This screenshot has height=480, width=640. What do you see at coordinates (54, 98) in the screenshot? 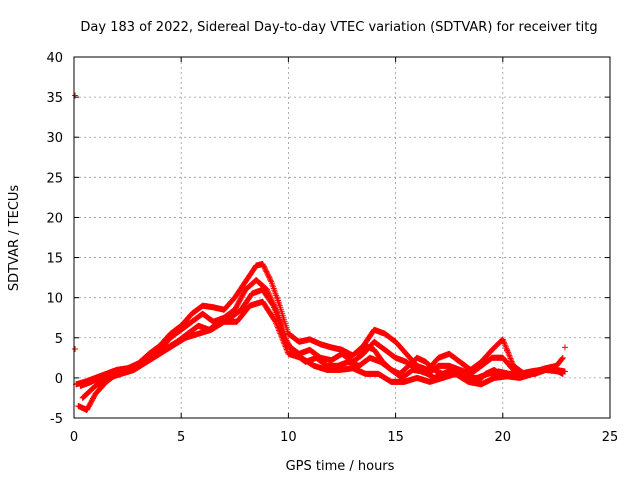
I see `y-tick-label: 35` at bounding box center [54, 98].